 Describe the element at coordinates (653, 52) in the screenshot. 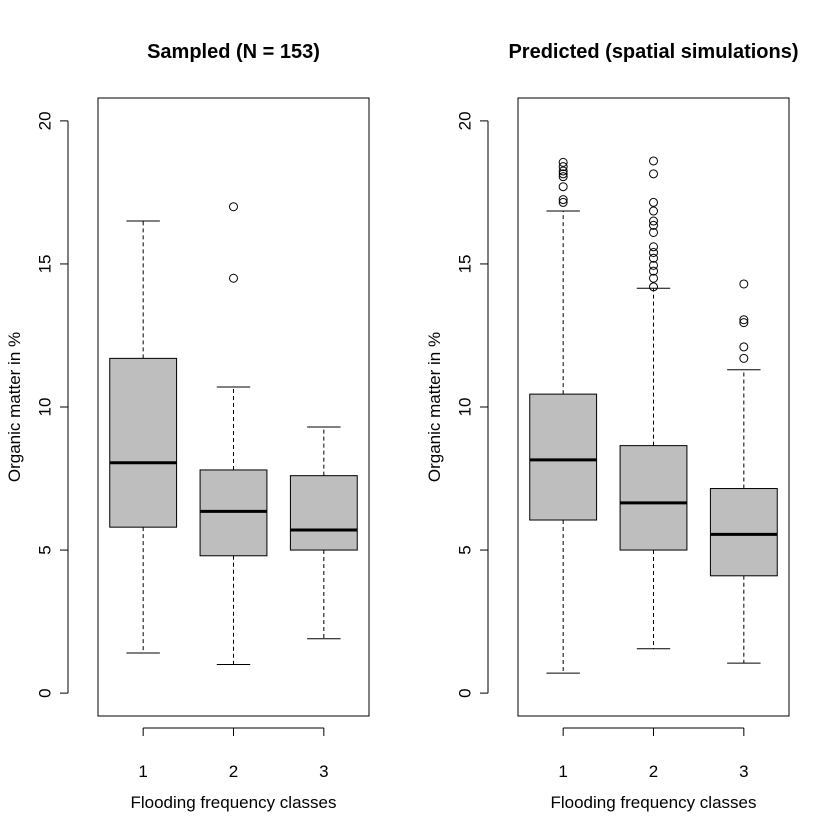

I see `chart-title: Predicted (spatial simulations)` at that location.